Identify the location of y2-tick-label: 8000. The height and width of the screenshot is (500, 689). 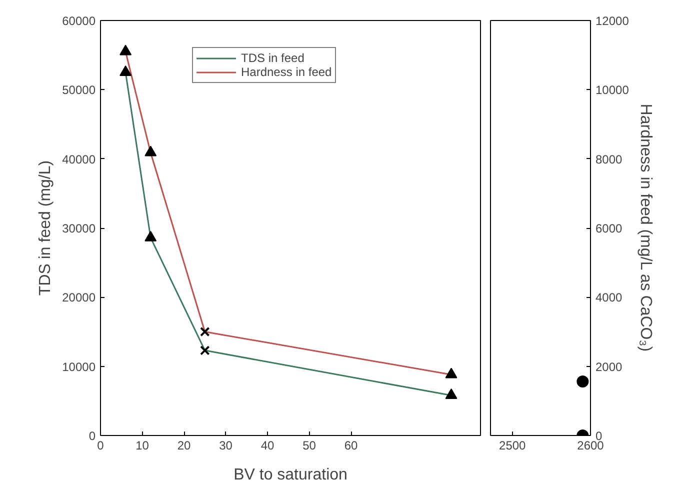
(609, 159).